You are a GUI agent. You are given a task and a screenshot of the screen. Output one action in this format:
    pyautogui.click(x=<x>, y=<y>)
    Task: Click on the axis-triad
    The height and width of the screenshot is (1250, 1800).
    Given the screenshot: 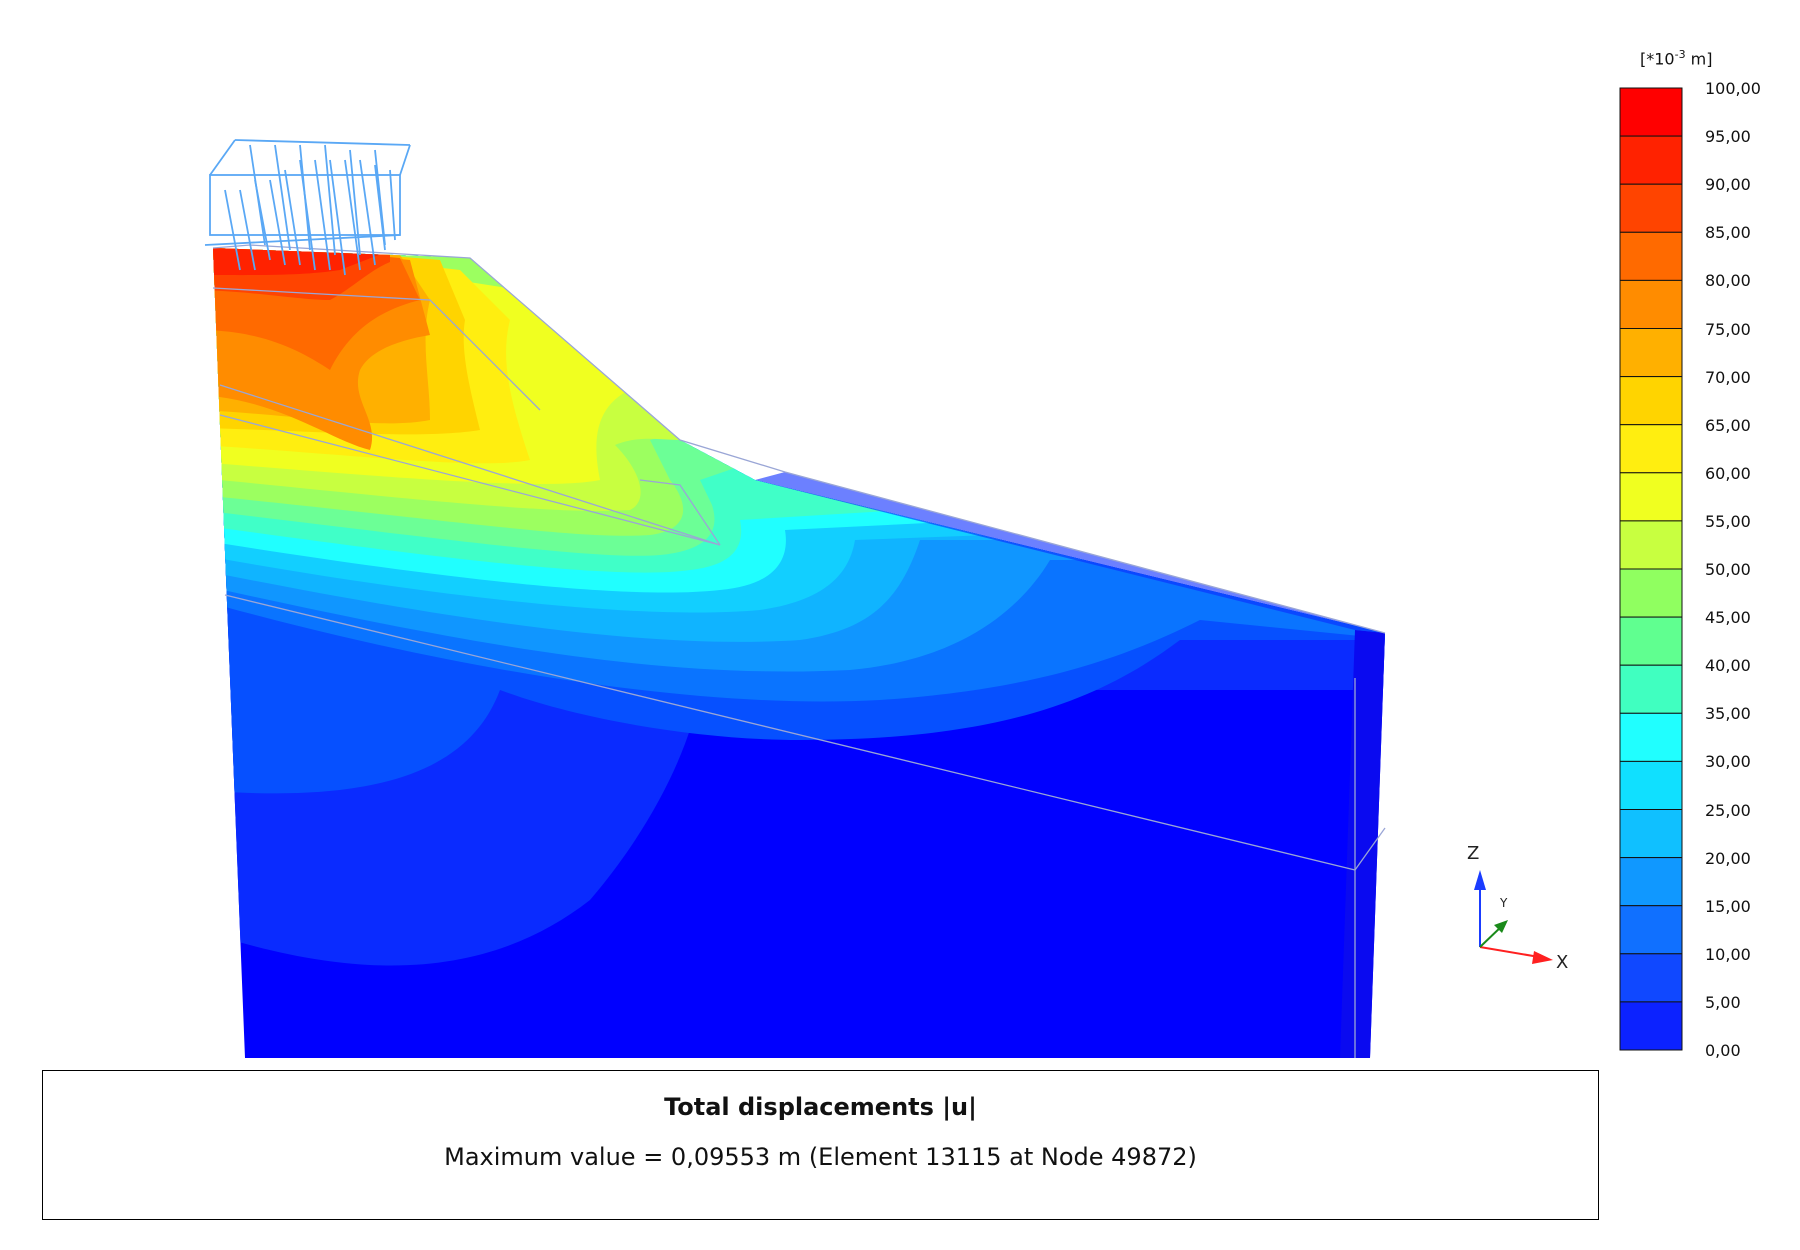 What is the action you would take?
    pyautogui.click(x=1513, y=917)
    